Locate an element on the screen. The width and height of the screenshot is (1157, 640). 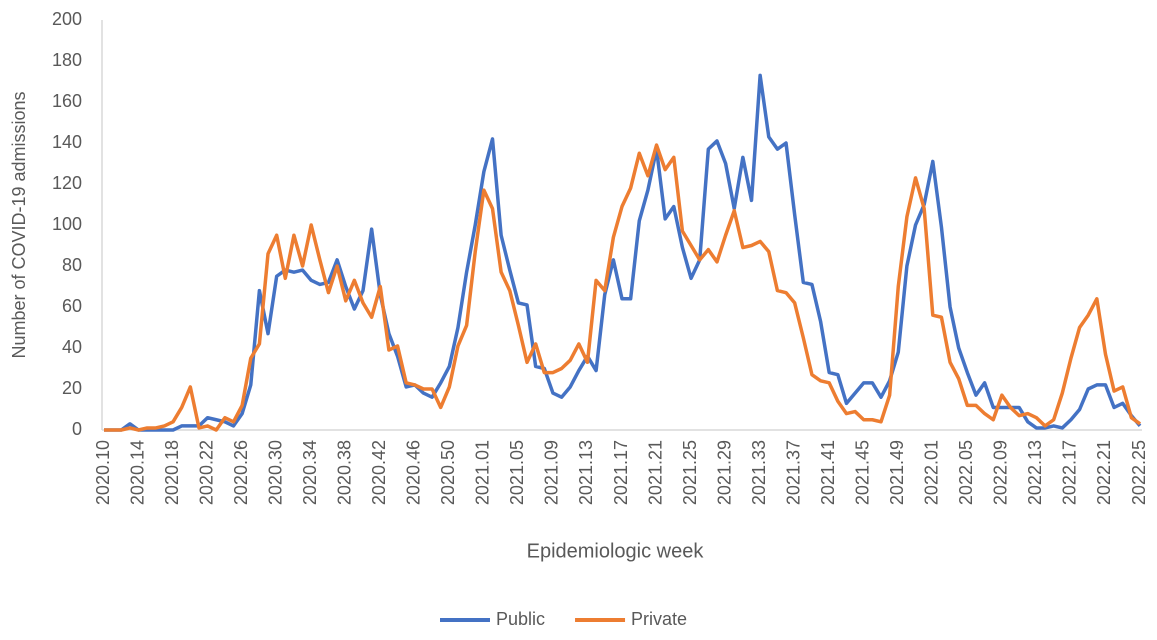
x-tick-label: 2020.38 is located at coordinates (344, 472).